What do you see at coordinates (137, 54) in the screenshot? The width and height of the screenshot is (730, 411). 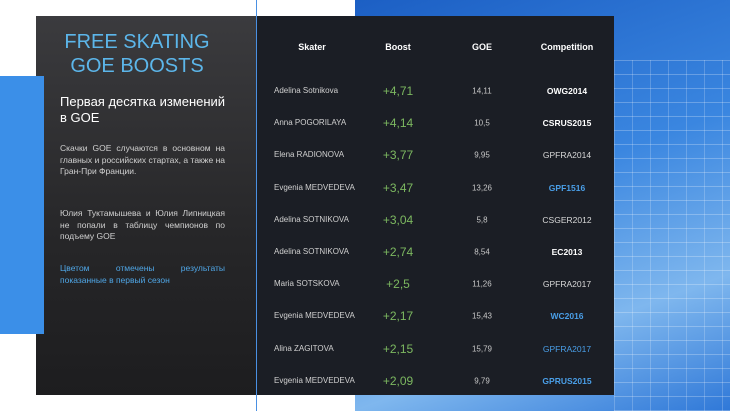 I see `slide-title: FREE SKATING GOE BOOSTS` at bounding box center [137, 54].